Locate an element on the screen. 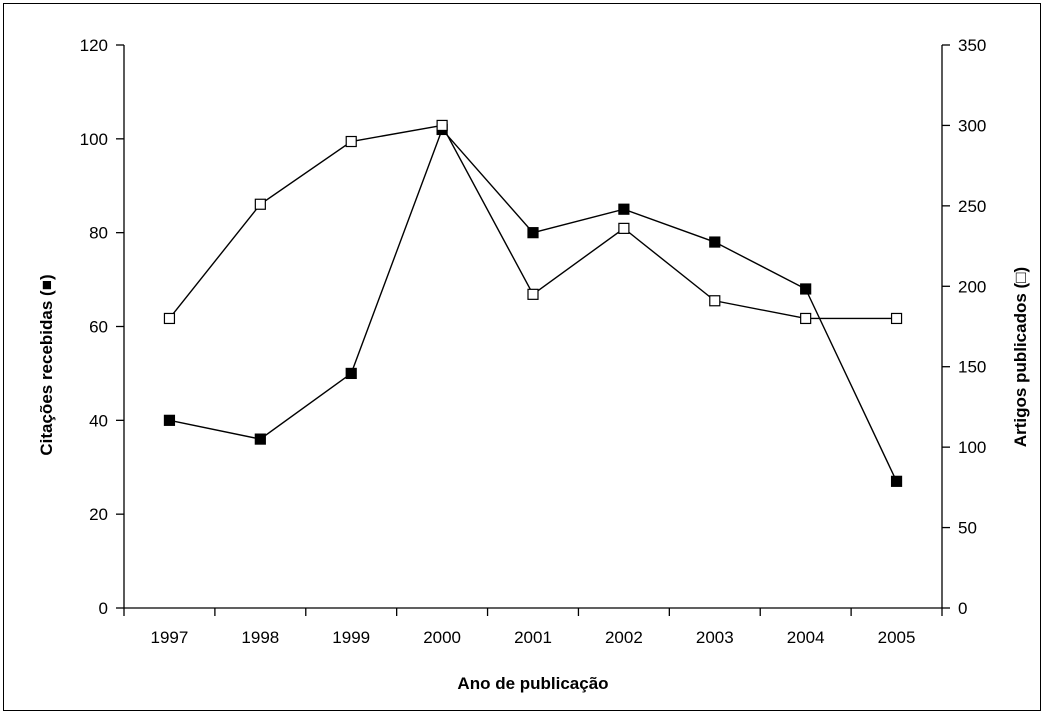  x-tick-label: 1997 is located at coordinates (170, 637).